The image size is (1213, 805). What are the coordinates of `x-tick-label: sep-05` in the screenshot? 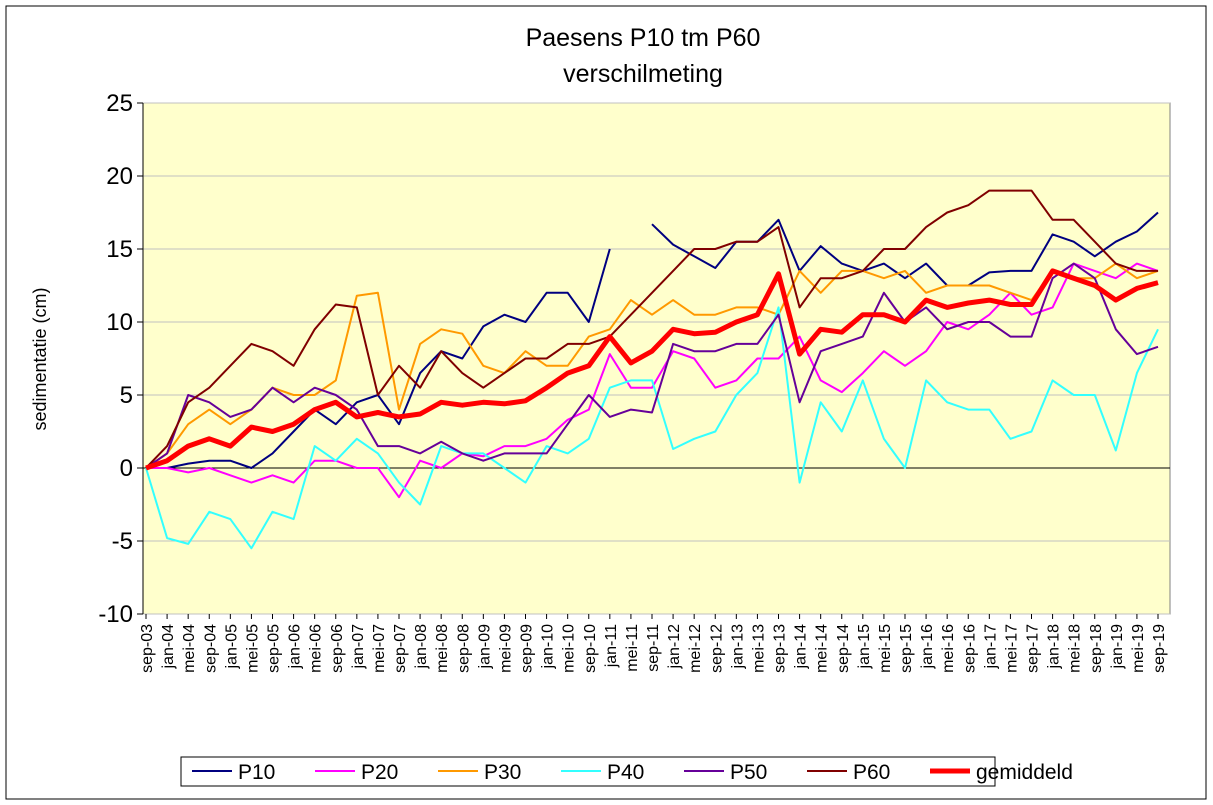 It's located at (274, 648).